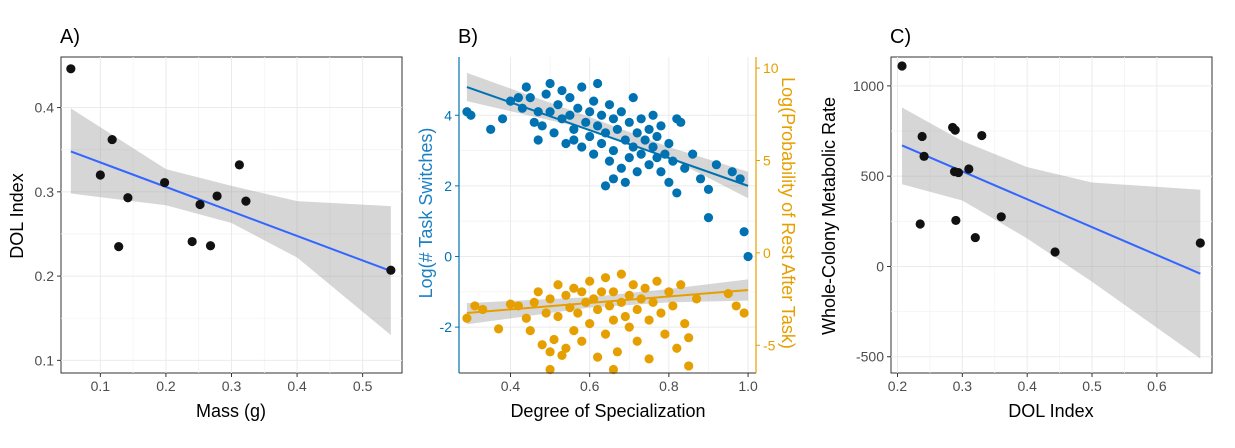 The image size is (1235, 448). I want to click on x-tick-label: 0.3, so click(232, 386).